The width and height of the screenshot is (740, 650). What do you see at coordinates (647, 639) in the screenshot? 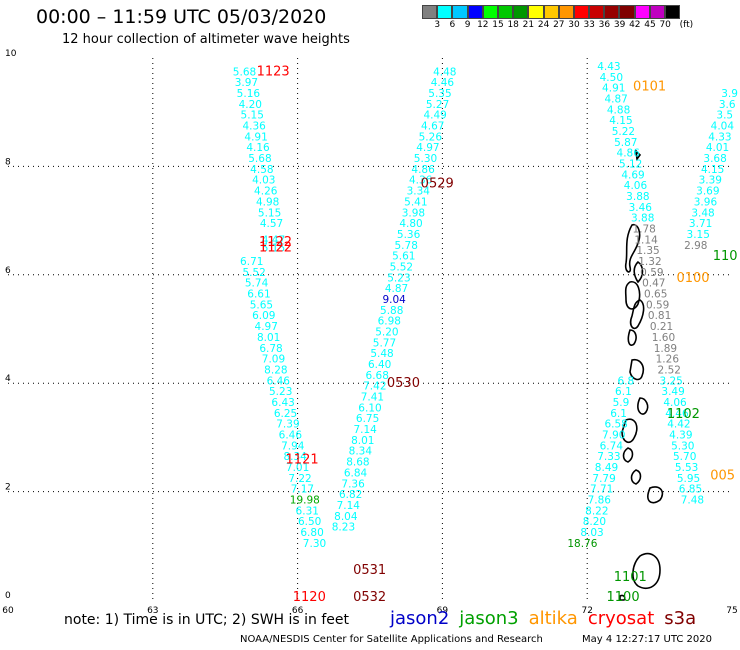
I see `generated-timestamp: May 4 12:27:17 UTC 2020` at bounding box center [647, 639].